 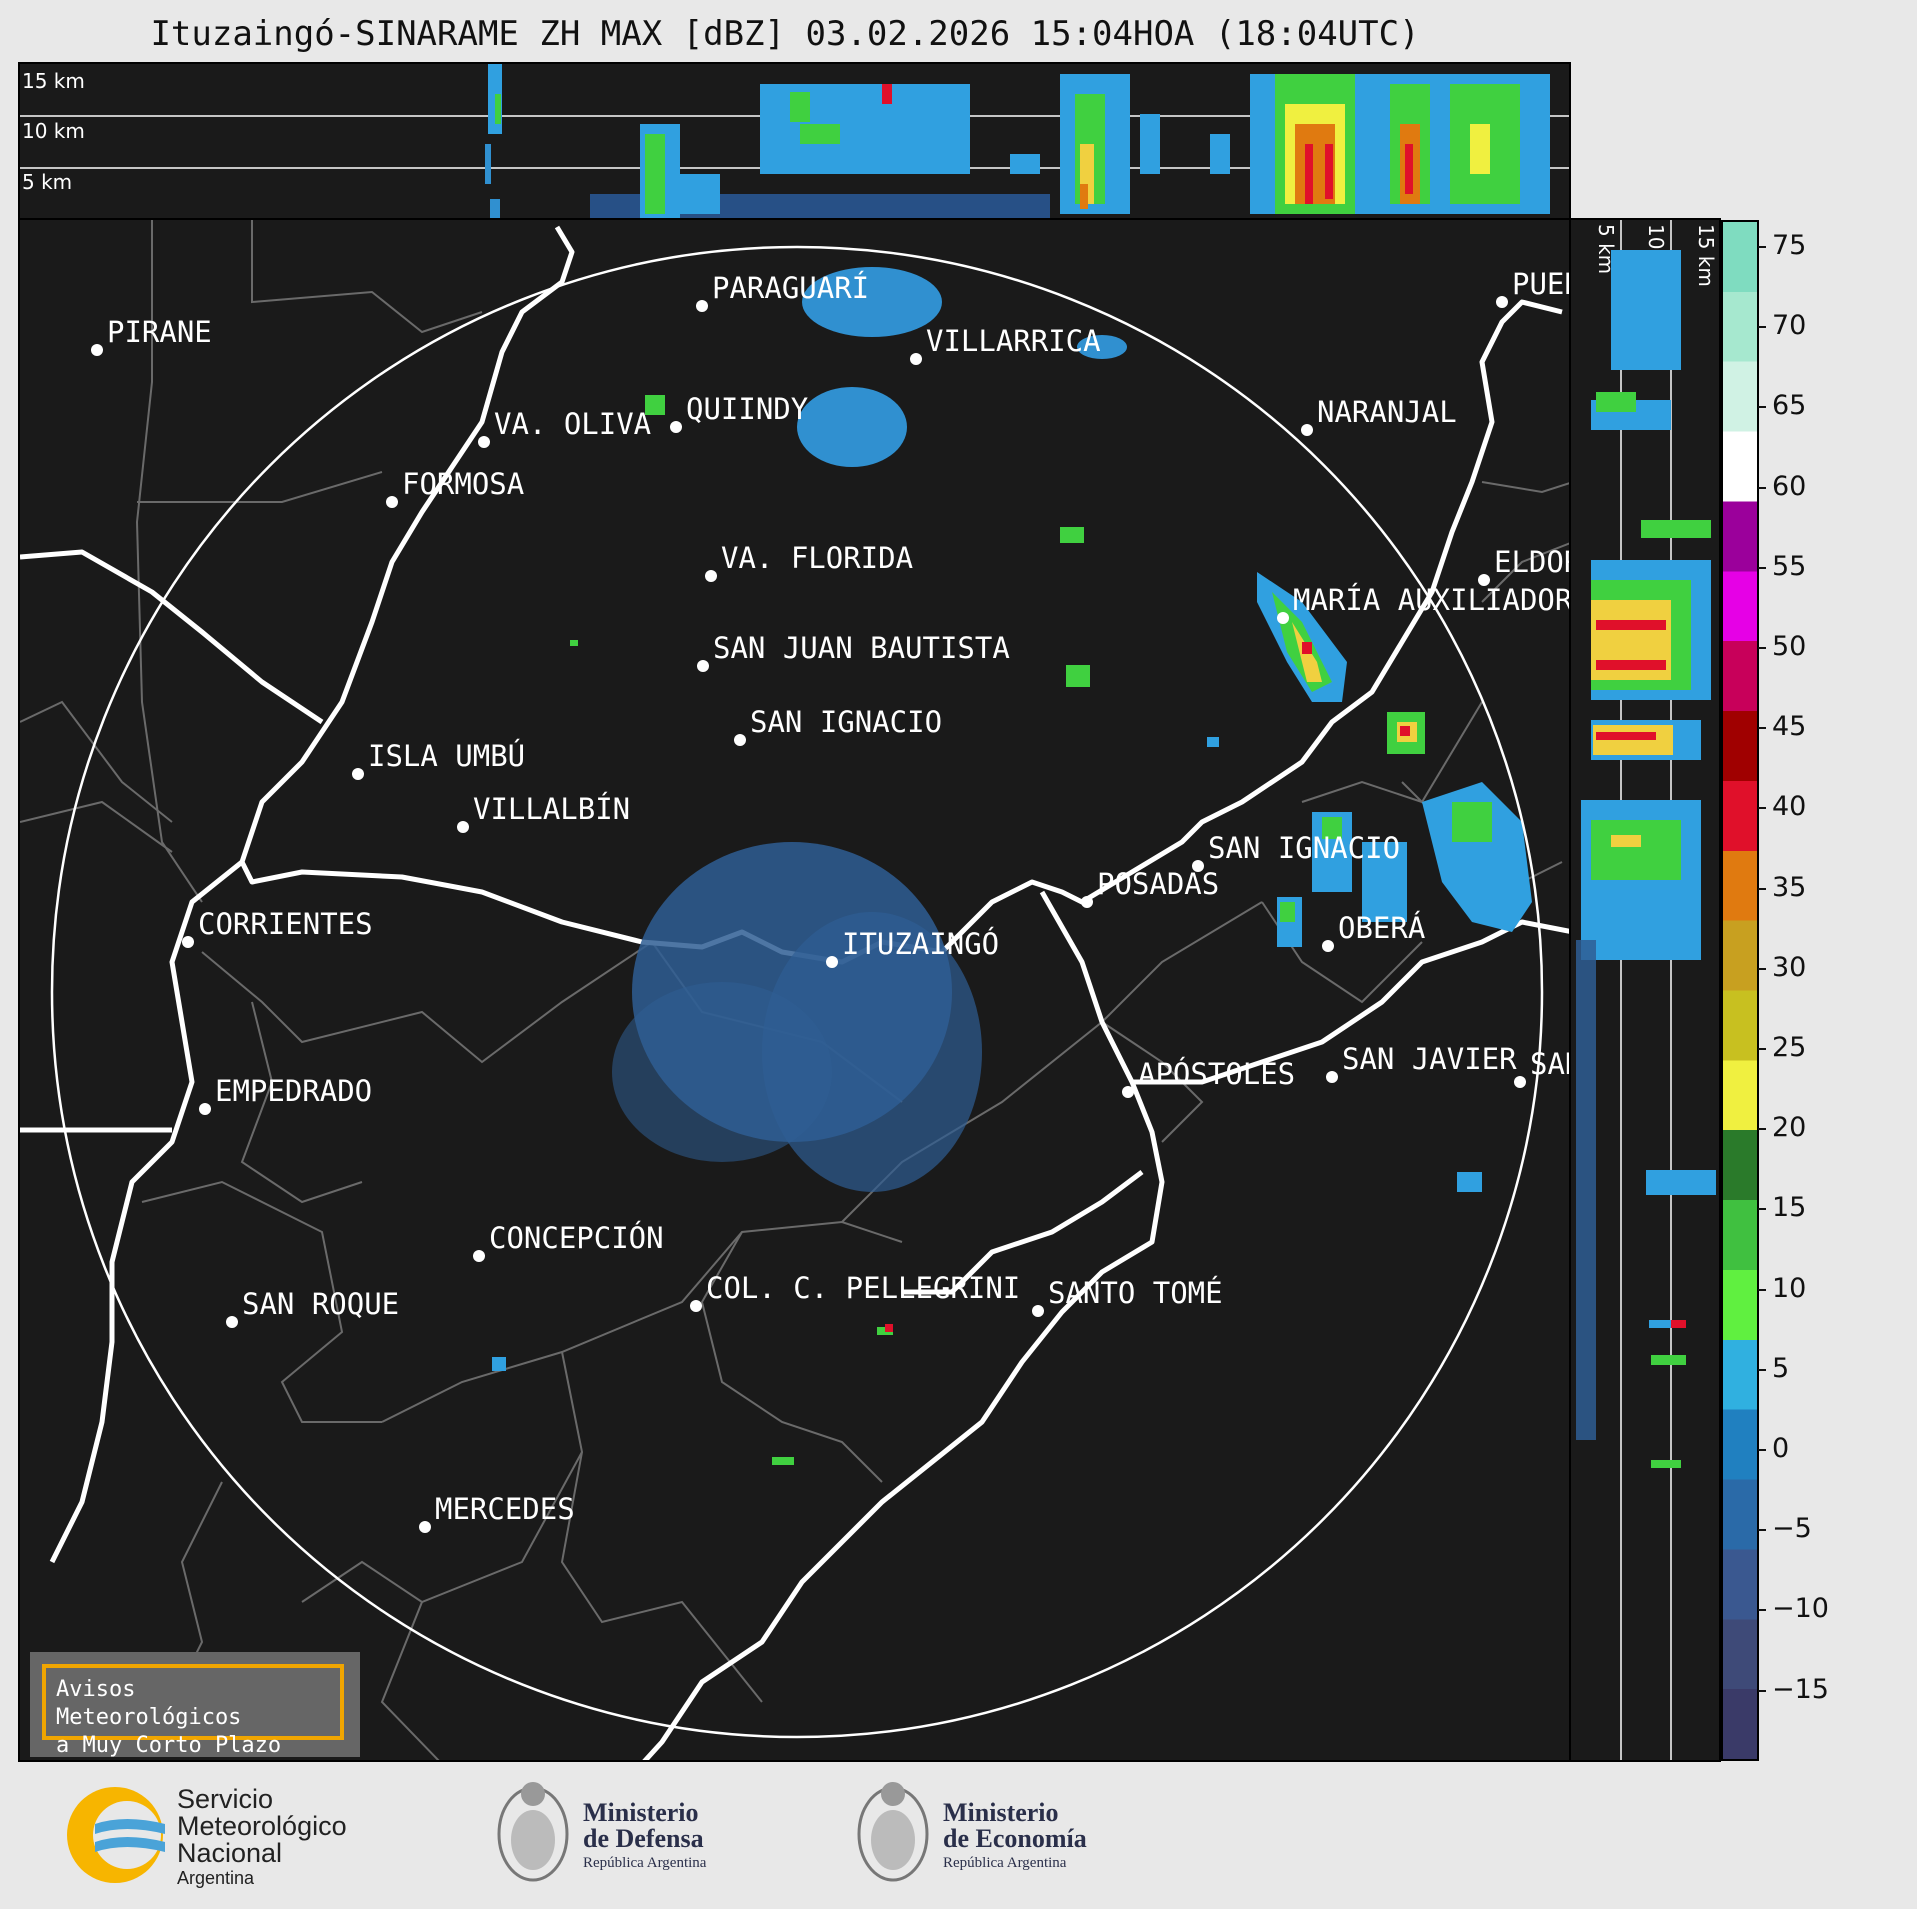 What do you see at coordinates (505, 1509) in the screenshot?
I see `city-label: MERCEDES` at bounding box center [505, 1509].